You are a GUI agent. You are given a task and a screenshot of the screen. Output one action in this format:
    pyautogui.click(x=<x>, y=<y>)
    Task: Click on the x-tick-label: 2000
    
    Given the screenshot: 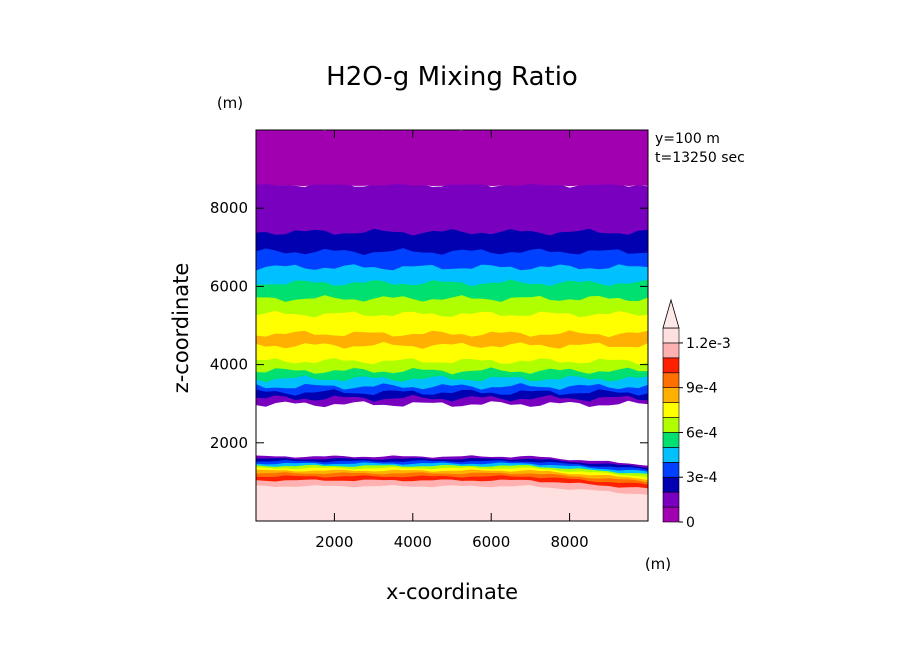 What is the action you would take?
    pyautogui.click(x=334, y=542)
    